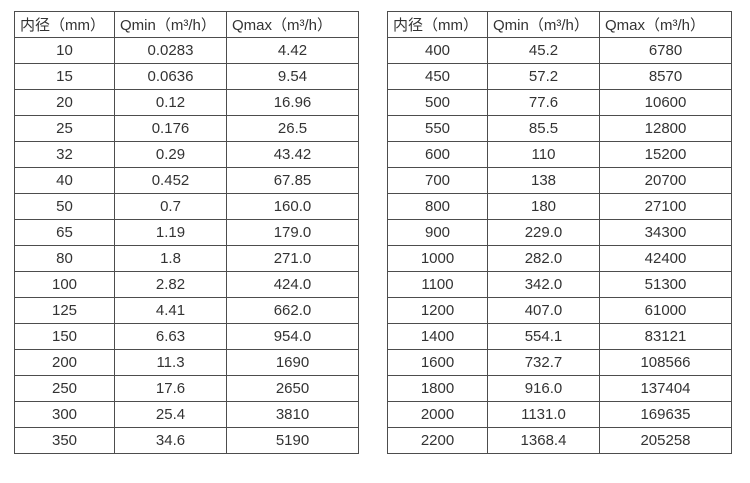 This screenshot has height=483, width=750. I want to click on table-cell: 900, so click(437, 232).